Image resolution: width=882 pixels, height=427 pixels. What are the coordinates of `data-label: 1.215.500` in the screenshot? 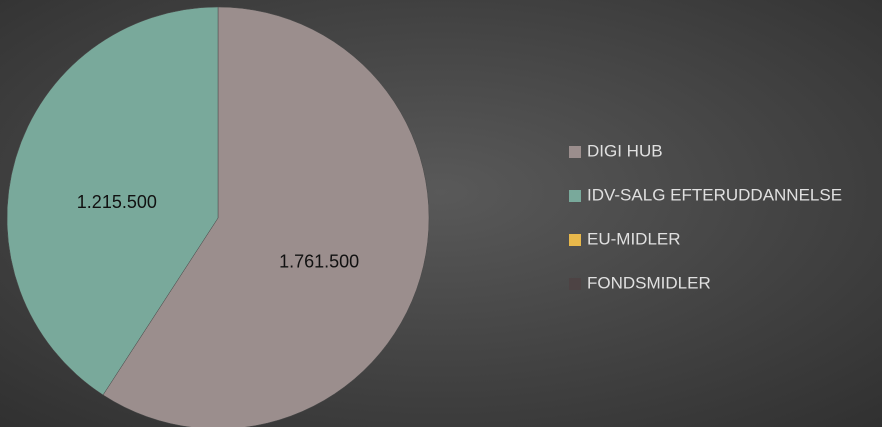 It's located at (117, 202).